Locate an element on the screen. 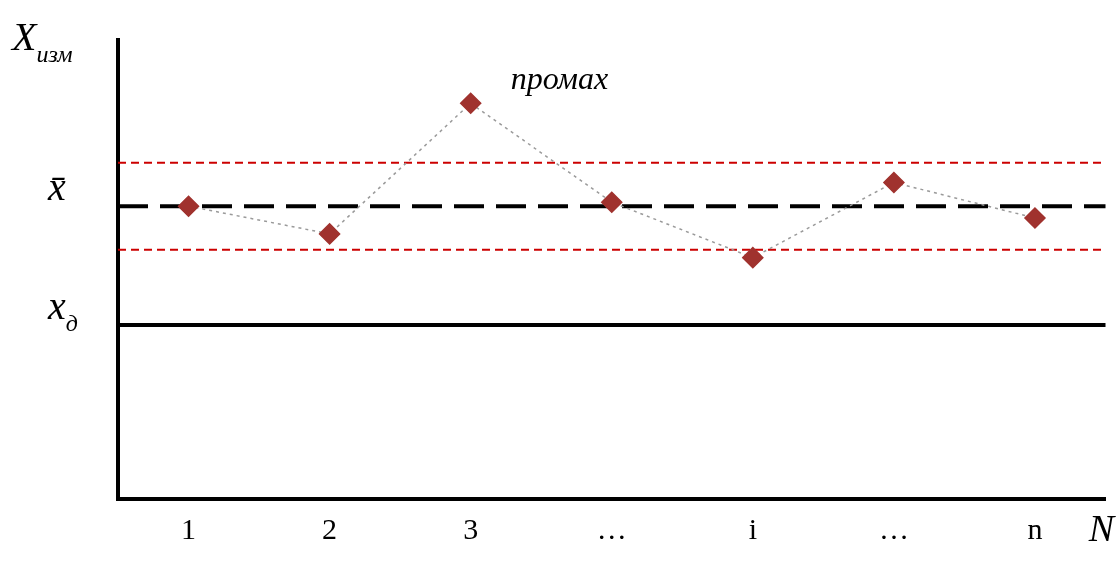 This screenshot has height=567, width=1117. x-tick-label: n is located at coordinates (1035, 528).